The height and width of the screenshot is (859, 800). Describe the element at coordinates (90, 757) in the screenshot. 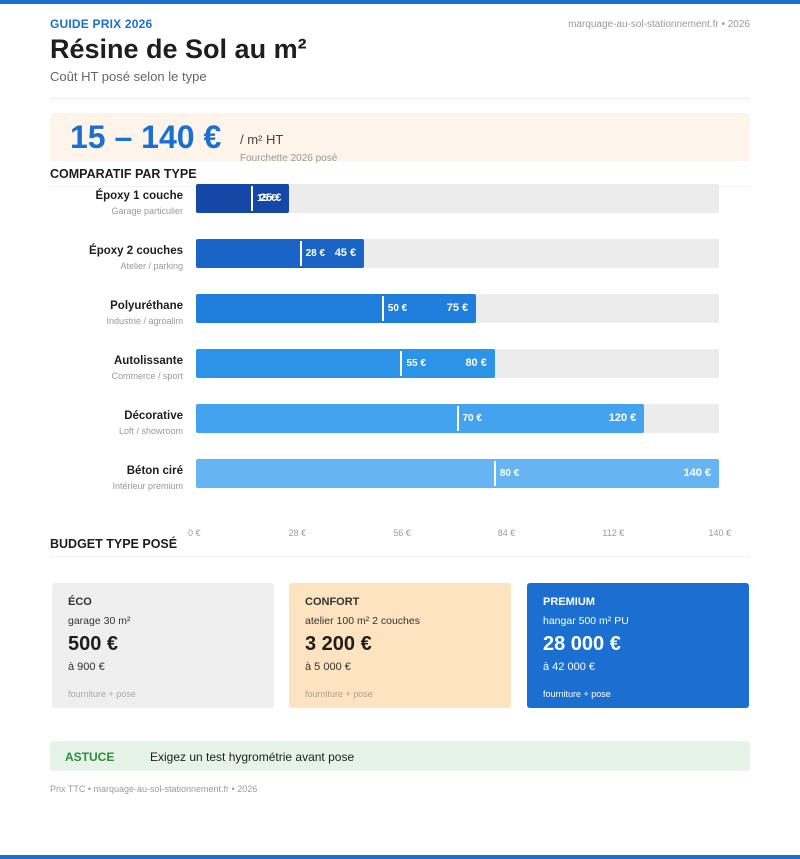

I see `tip-label: ASTUCE` at that location.